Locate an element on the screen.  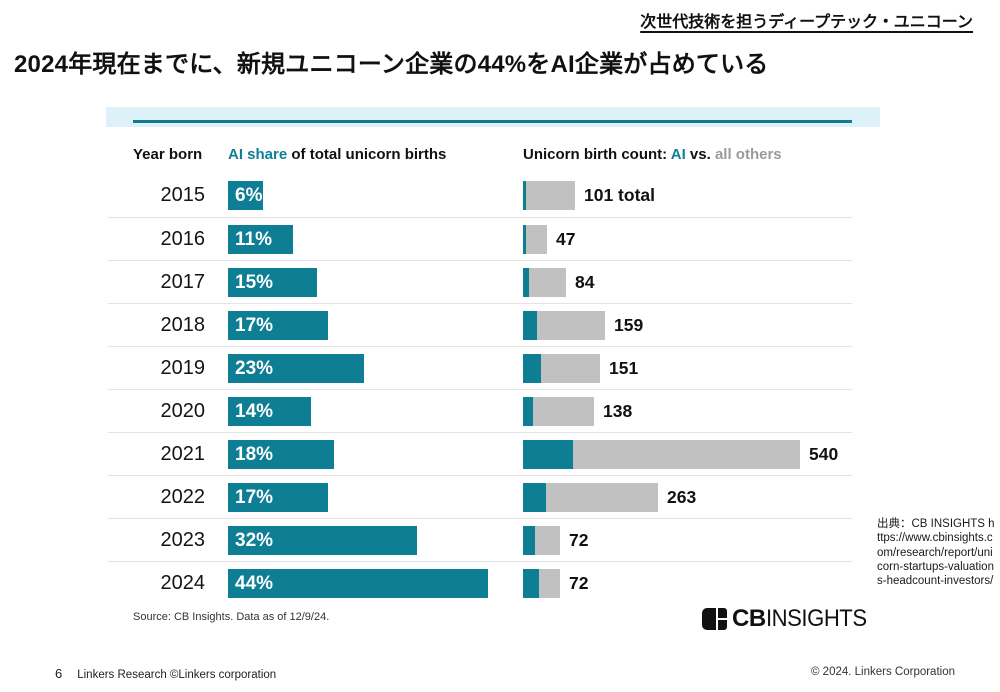
chart-row: 2016 11% 47 is located at coordinates (480, 238).